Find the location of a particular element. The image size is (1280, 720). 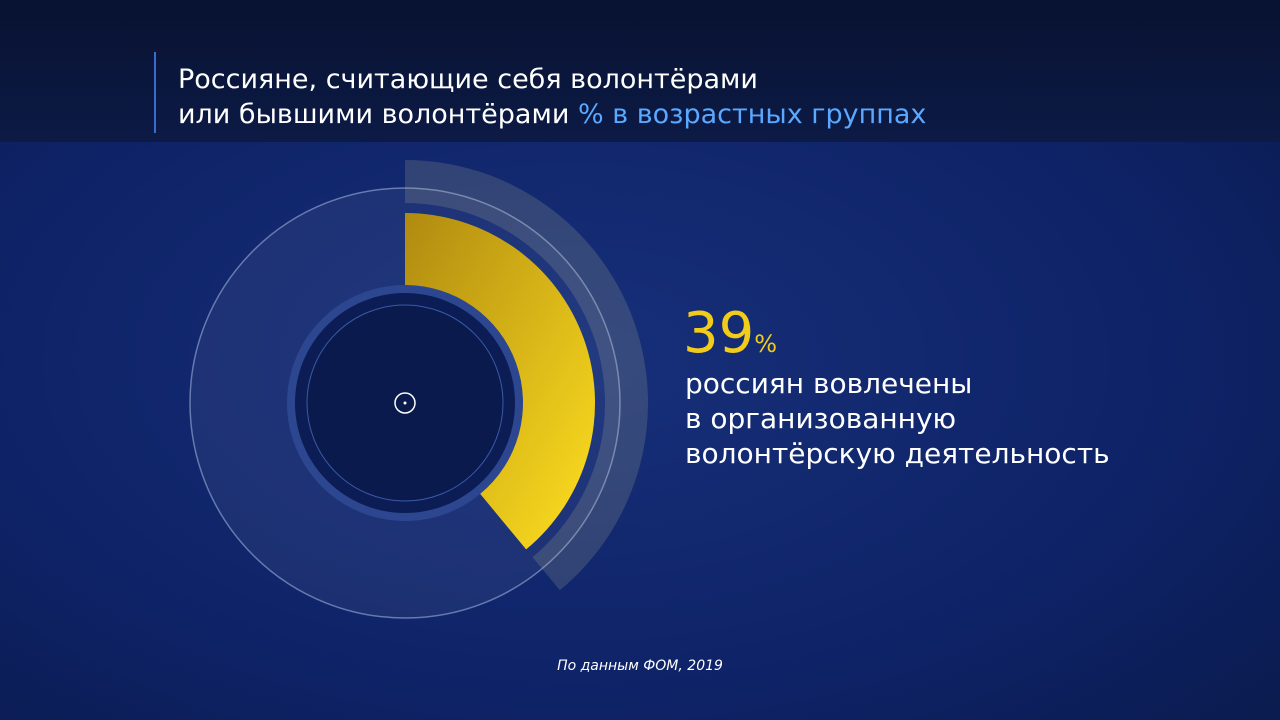

title-highlight: % в возрастных группах is located at coordinates (752, 114).